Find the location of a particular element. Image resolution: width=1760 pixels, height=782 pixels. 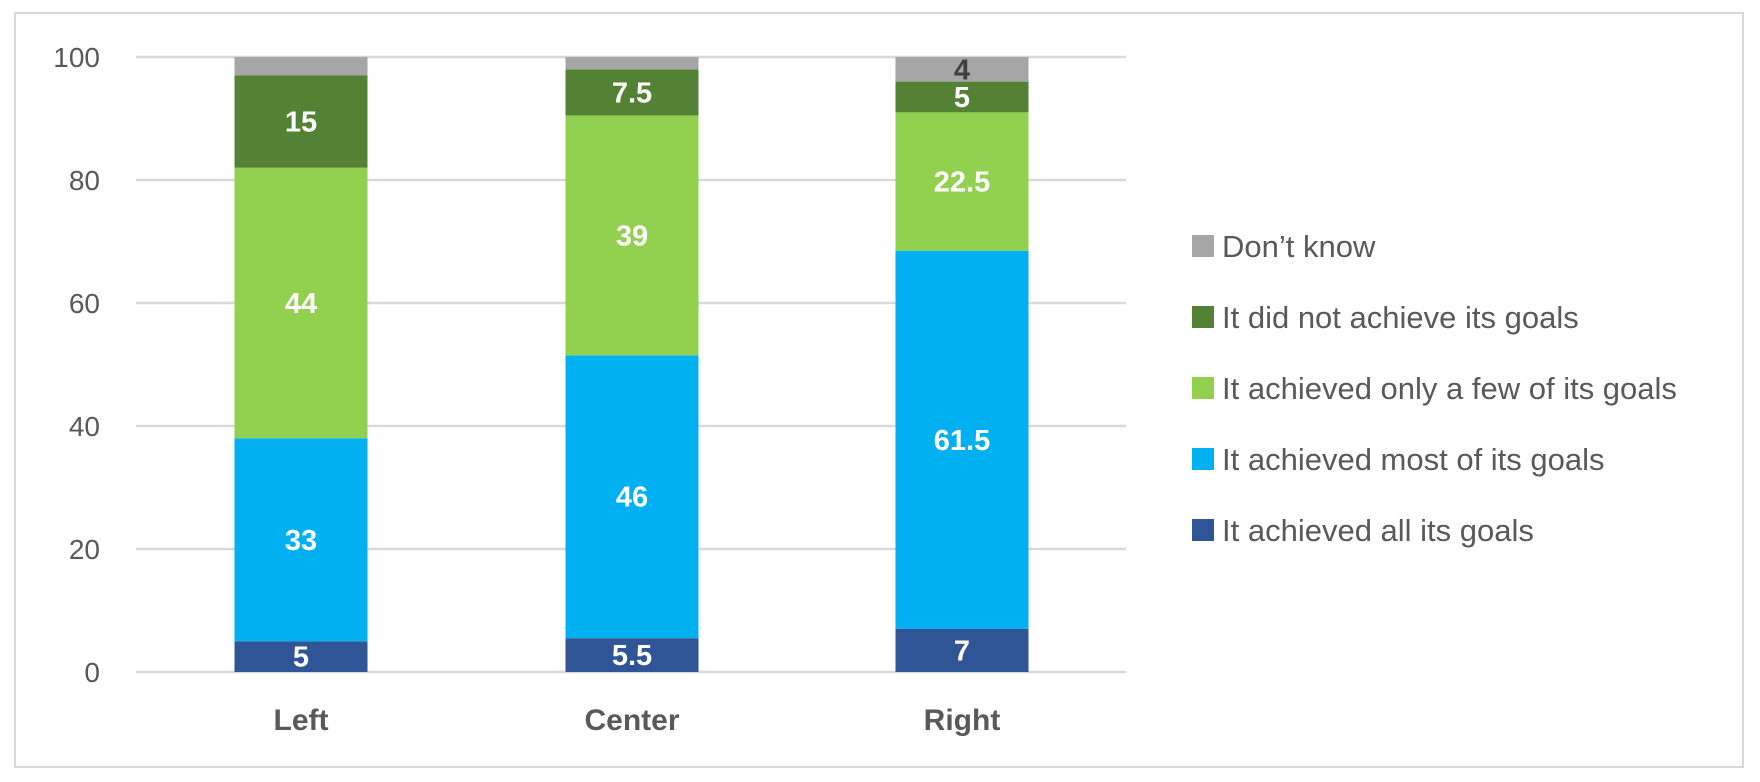

y-tick-label: 80 is located at coordinates (84, 180).